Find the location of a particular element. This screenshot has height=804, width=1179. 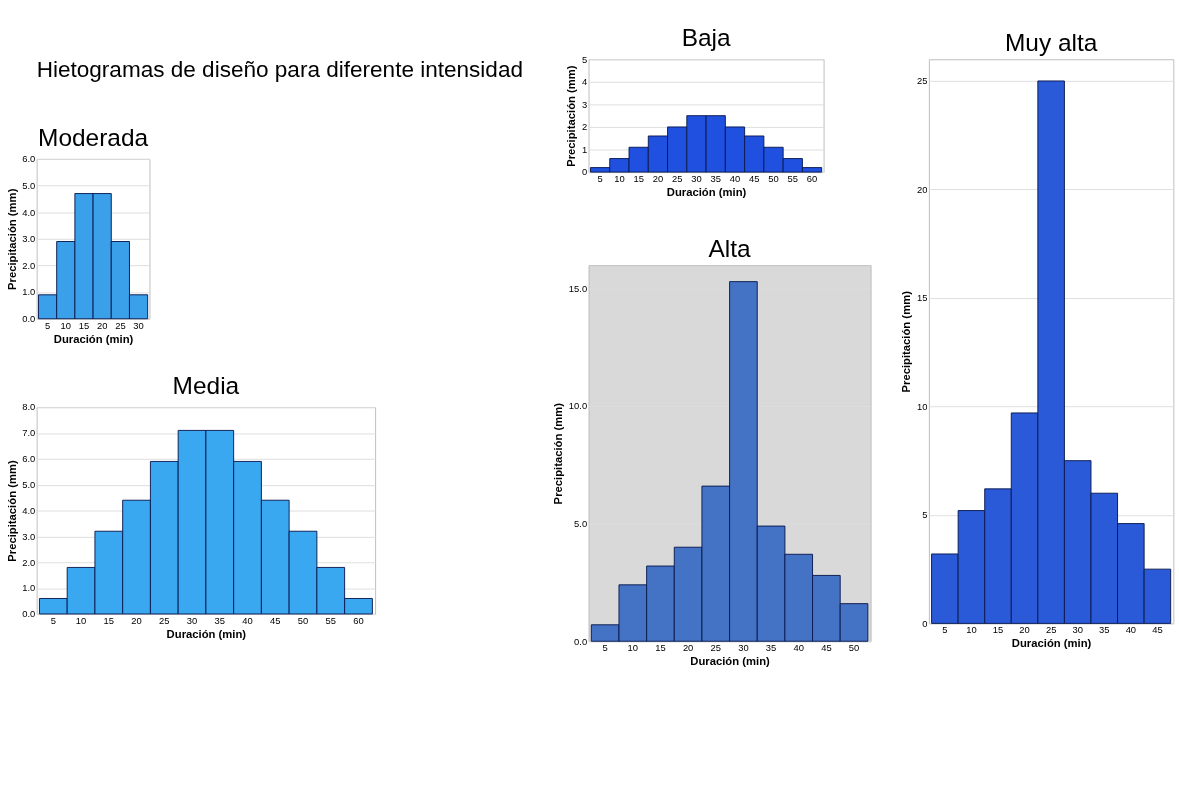

chart-title: Alta is located at coordinates (730, 248).